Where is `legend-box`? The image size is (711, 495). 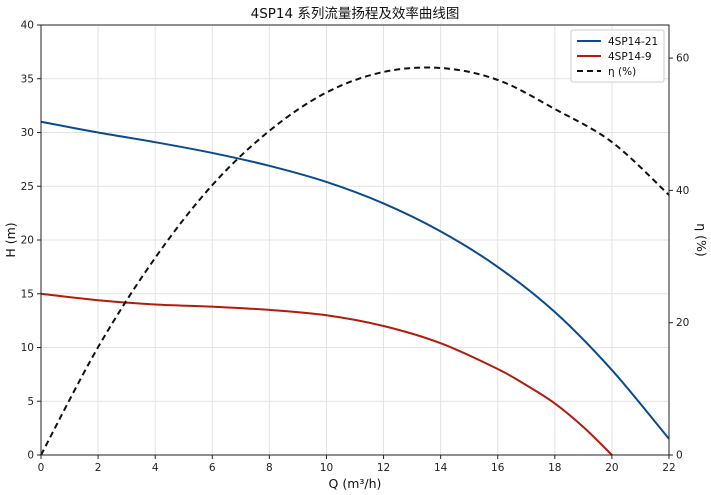 legend-box is located at coordinates (617, 56).